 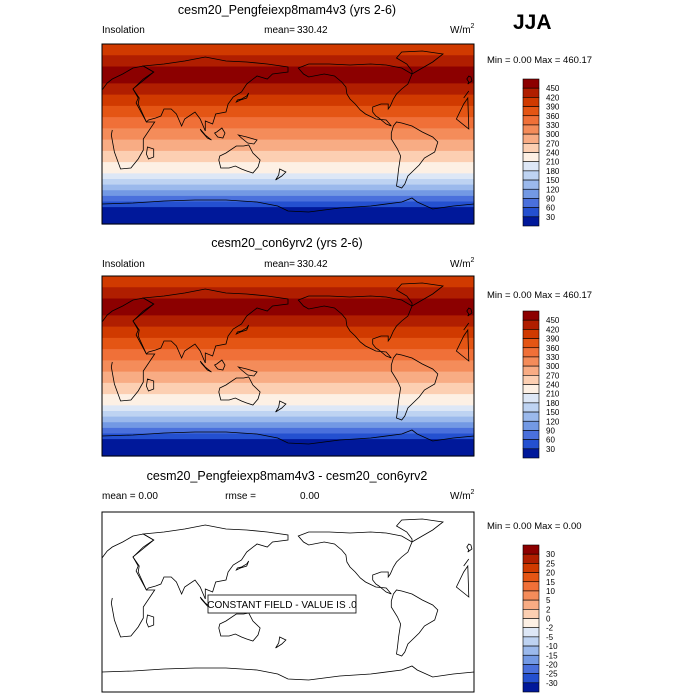 What do you see at coordinates (552, 646) in the screenshot?
I see `colorbar-tick-label: -10` at bounding box center [552, 646].